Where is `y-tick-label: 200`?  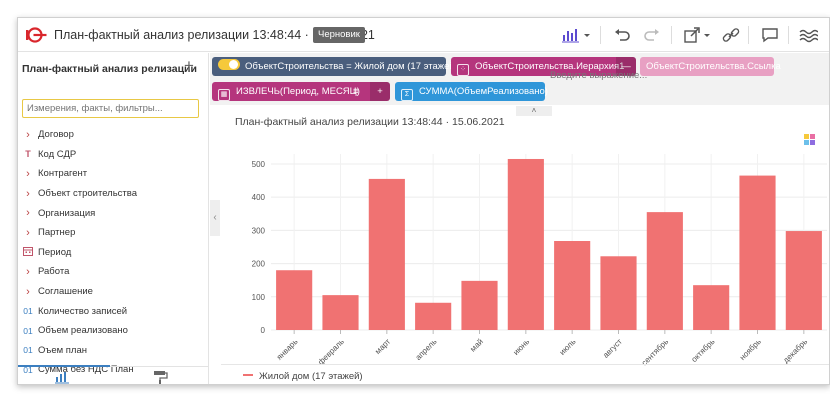
y-tick-label: 200 is located at coordinates (259, 264).